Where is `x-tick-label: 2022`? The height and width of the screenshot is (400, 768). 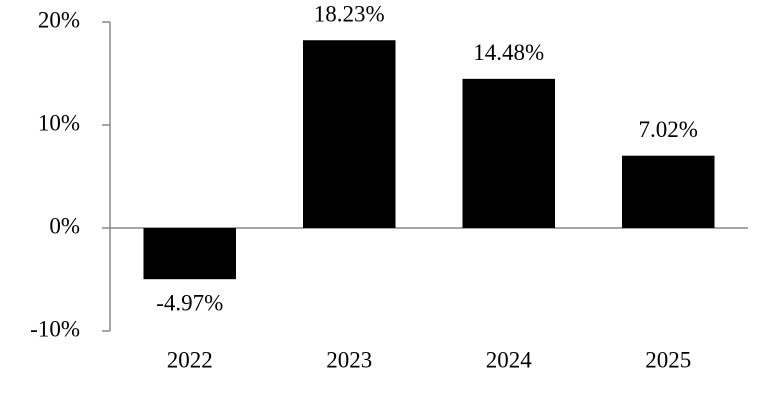
x-tick-label: 2022 is located at coordinates (190, 359).